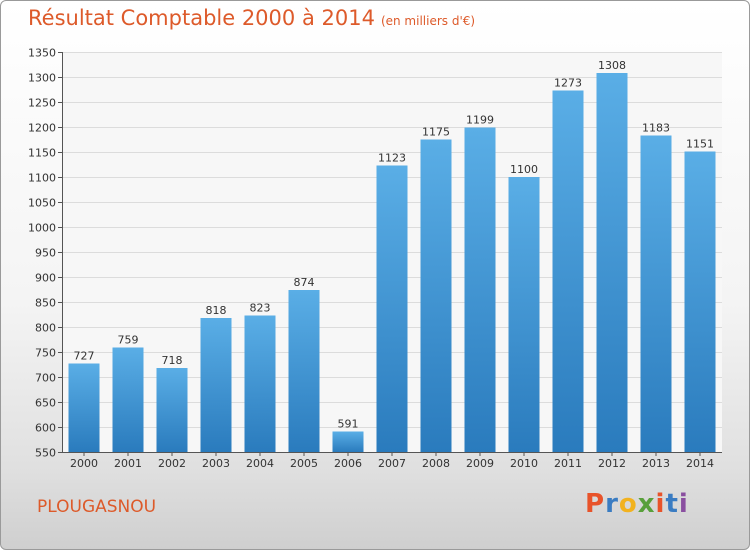  I want to click on data-label: 818, so click(216, 310).